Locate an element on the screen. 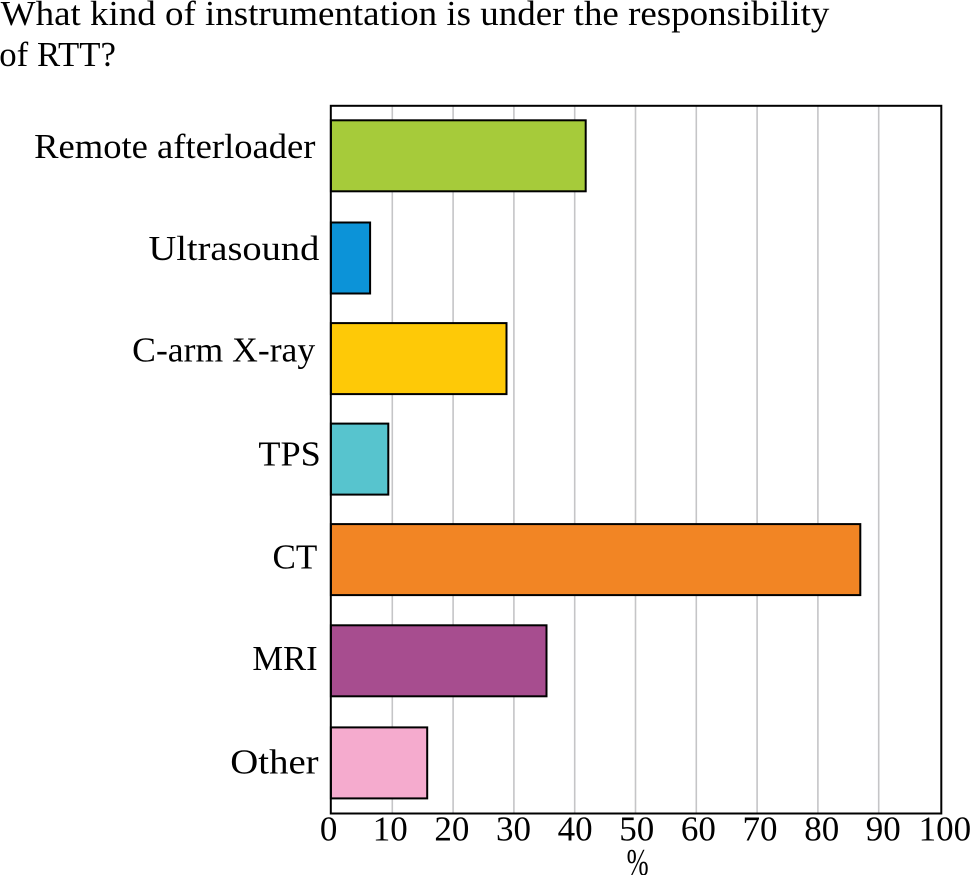 This screenshot has width=970, height=875. svg-text: TPS is located at coordinates (289, 453).